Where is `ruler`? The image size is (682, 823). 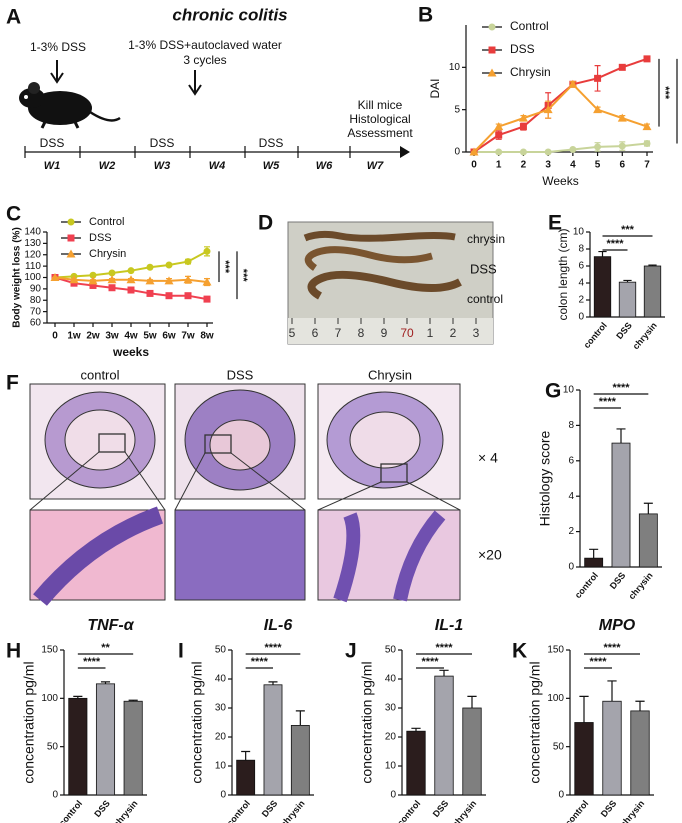 ruler is located at coordinates (390, 331).